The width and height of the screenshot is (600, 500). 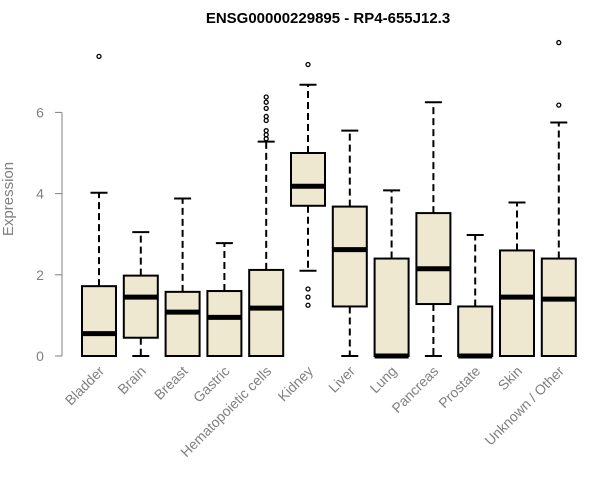 I want to click on y-tick-label: 4, so click(x=40, y=194).